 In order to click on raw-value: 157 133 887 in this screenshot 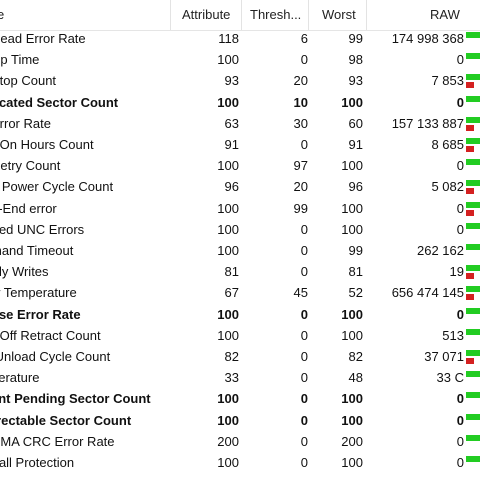, I will do `click(427, 123)`.